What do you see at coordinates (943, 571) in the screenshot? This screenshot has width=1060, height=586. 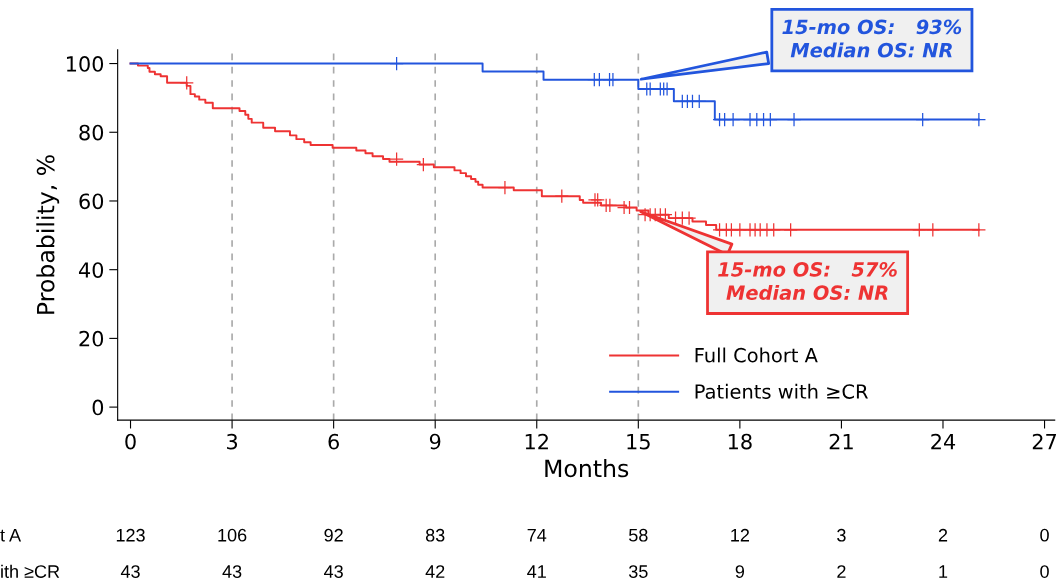 I see `text: 1` at bounding box center [943, 571].